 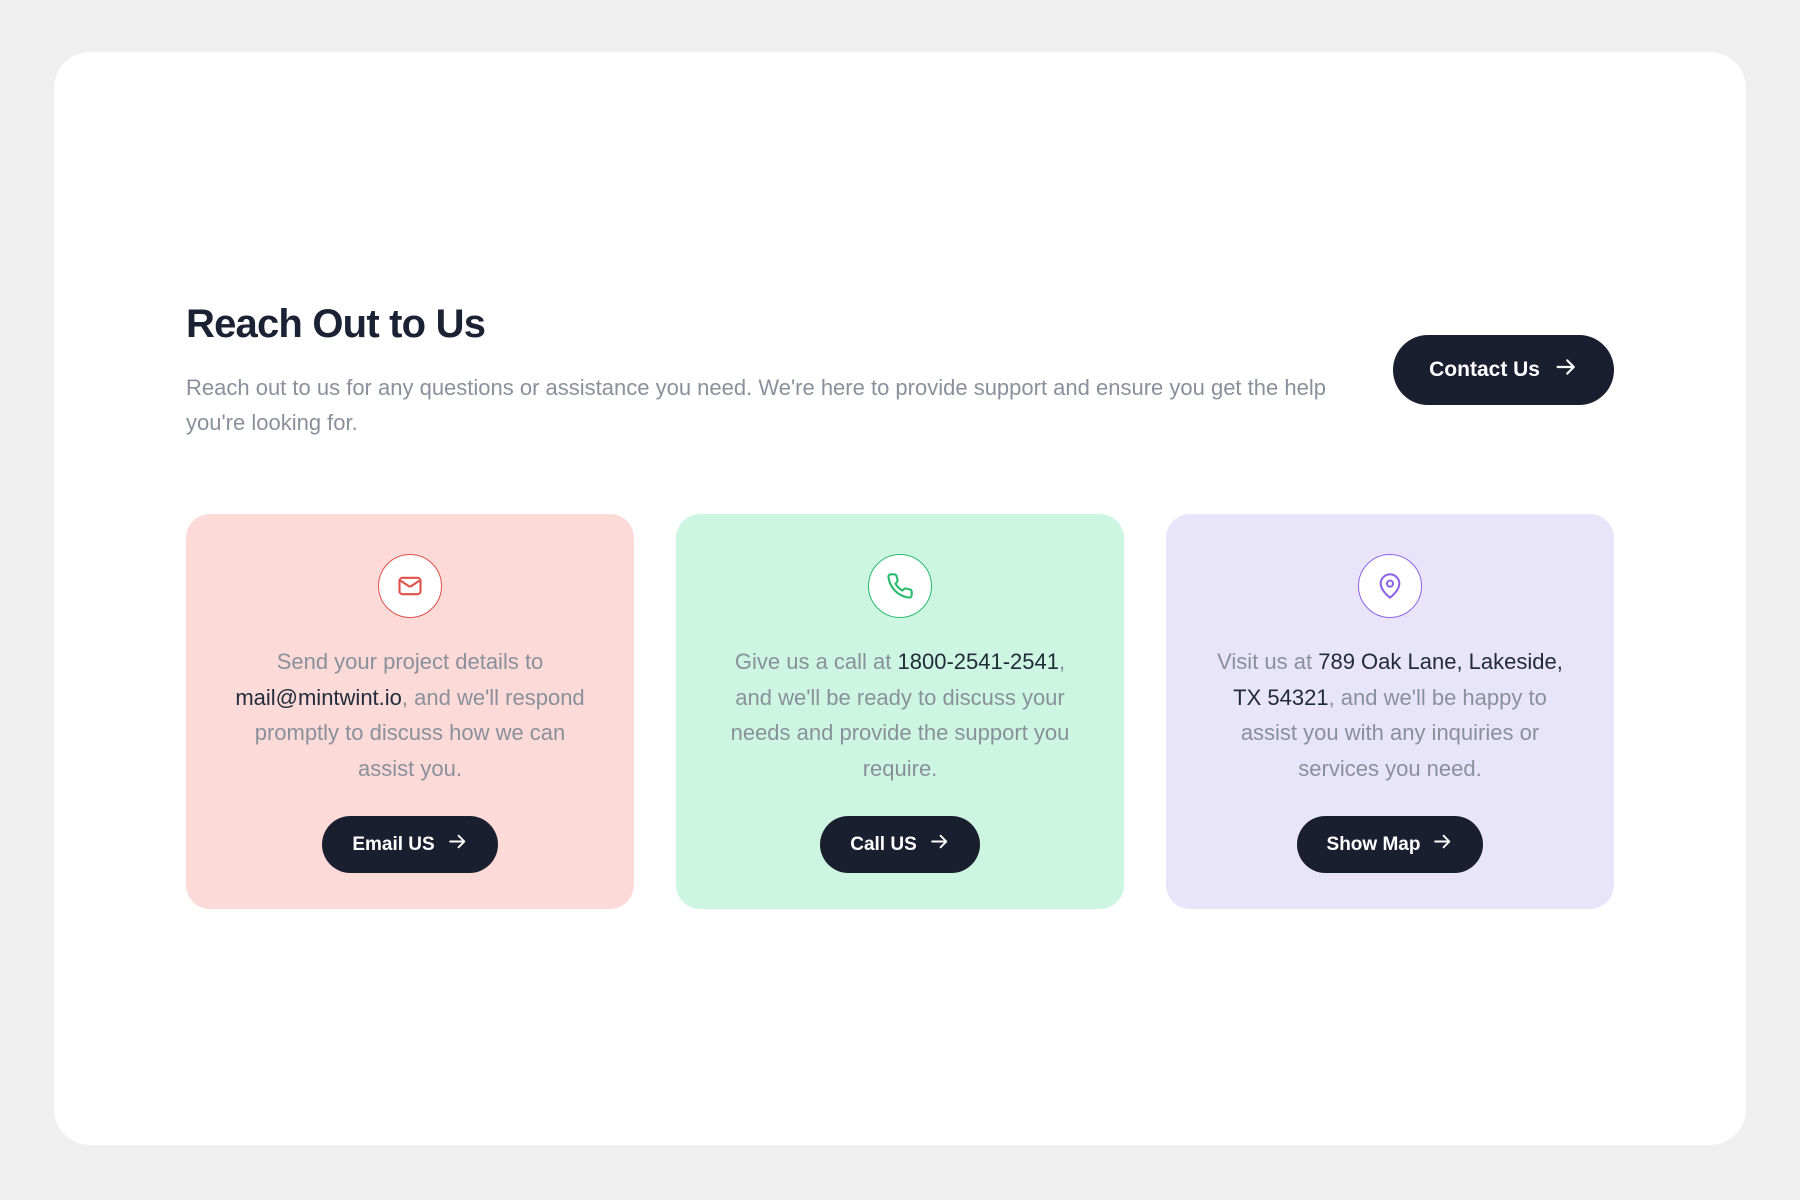 I want to click on contact-us-button: Contact Us, so click(x=1503, y=370).